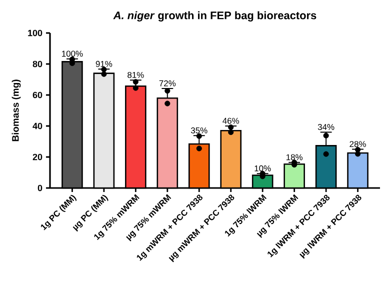 This screenshot has height=295, width=389. What do you see at coordinates (294, 157) in the screenshot?
I see `annotation: 18%` at bounding box center [294, 157].